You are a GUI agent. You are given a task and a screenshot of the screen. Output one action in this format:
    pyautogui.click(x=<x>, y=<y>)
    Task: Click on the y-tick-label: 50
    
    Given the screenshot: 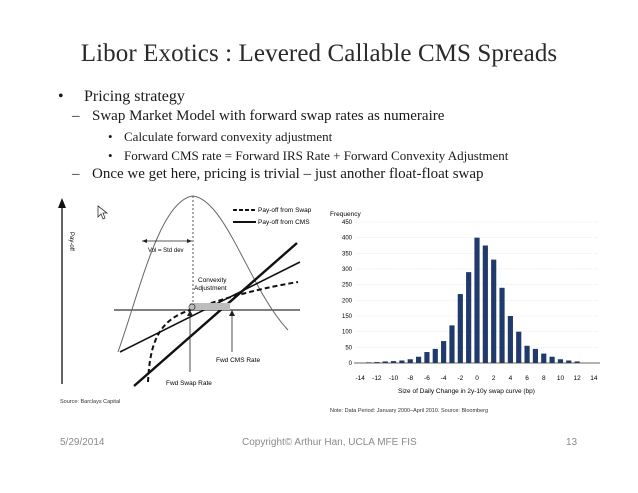 What is the action you would take?
    pyautogui.click(x=348, y=348)
    